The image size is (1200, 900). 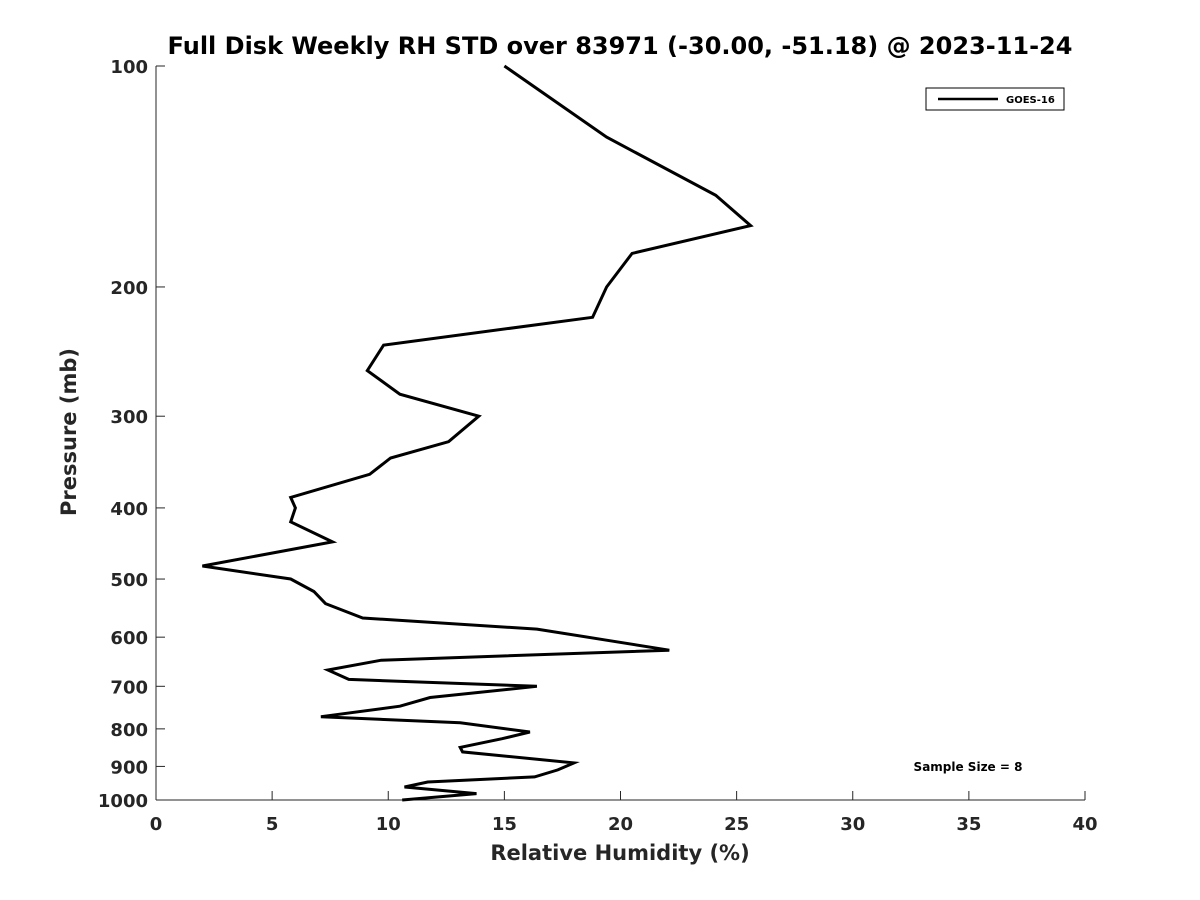 What do you see at coordinates (129, 417) in the screenshot?
I see `y-tick-label: 300` at bounding box center [129, 417].